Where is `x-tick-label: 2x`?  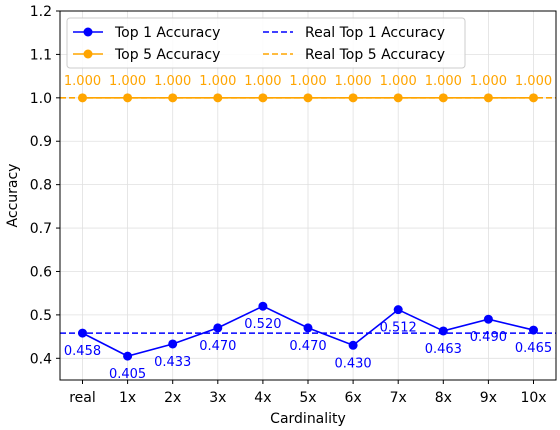
x-tick-label: 2x is located at coordinates (172, 398).